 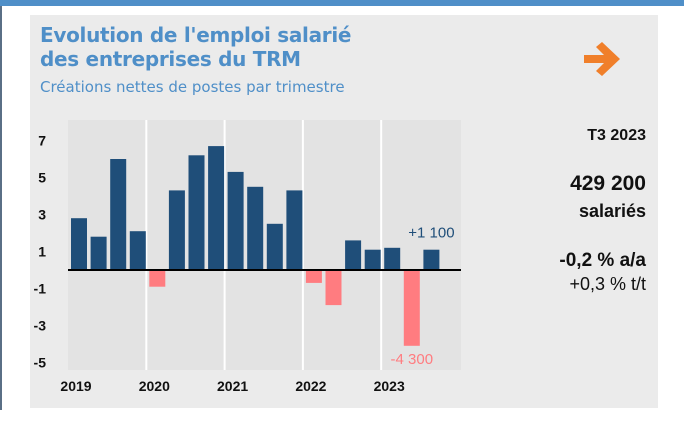 What do you see at coordinates (612, 211) in the screenshot?
I see `kpi-count-unit: salariés` at bounding box center [612, 211].